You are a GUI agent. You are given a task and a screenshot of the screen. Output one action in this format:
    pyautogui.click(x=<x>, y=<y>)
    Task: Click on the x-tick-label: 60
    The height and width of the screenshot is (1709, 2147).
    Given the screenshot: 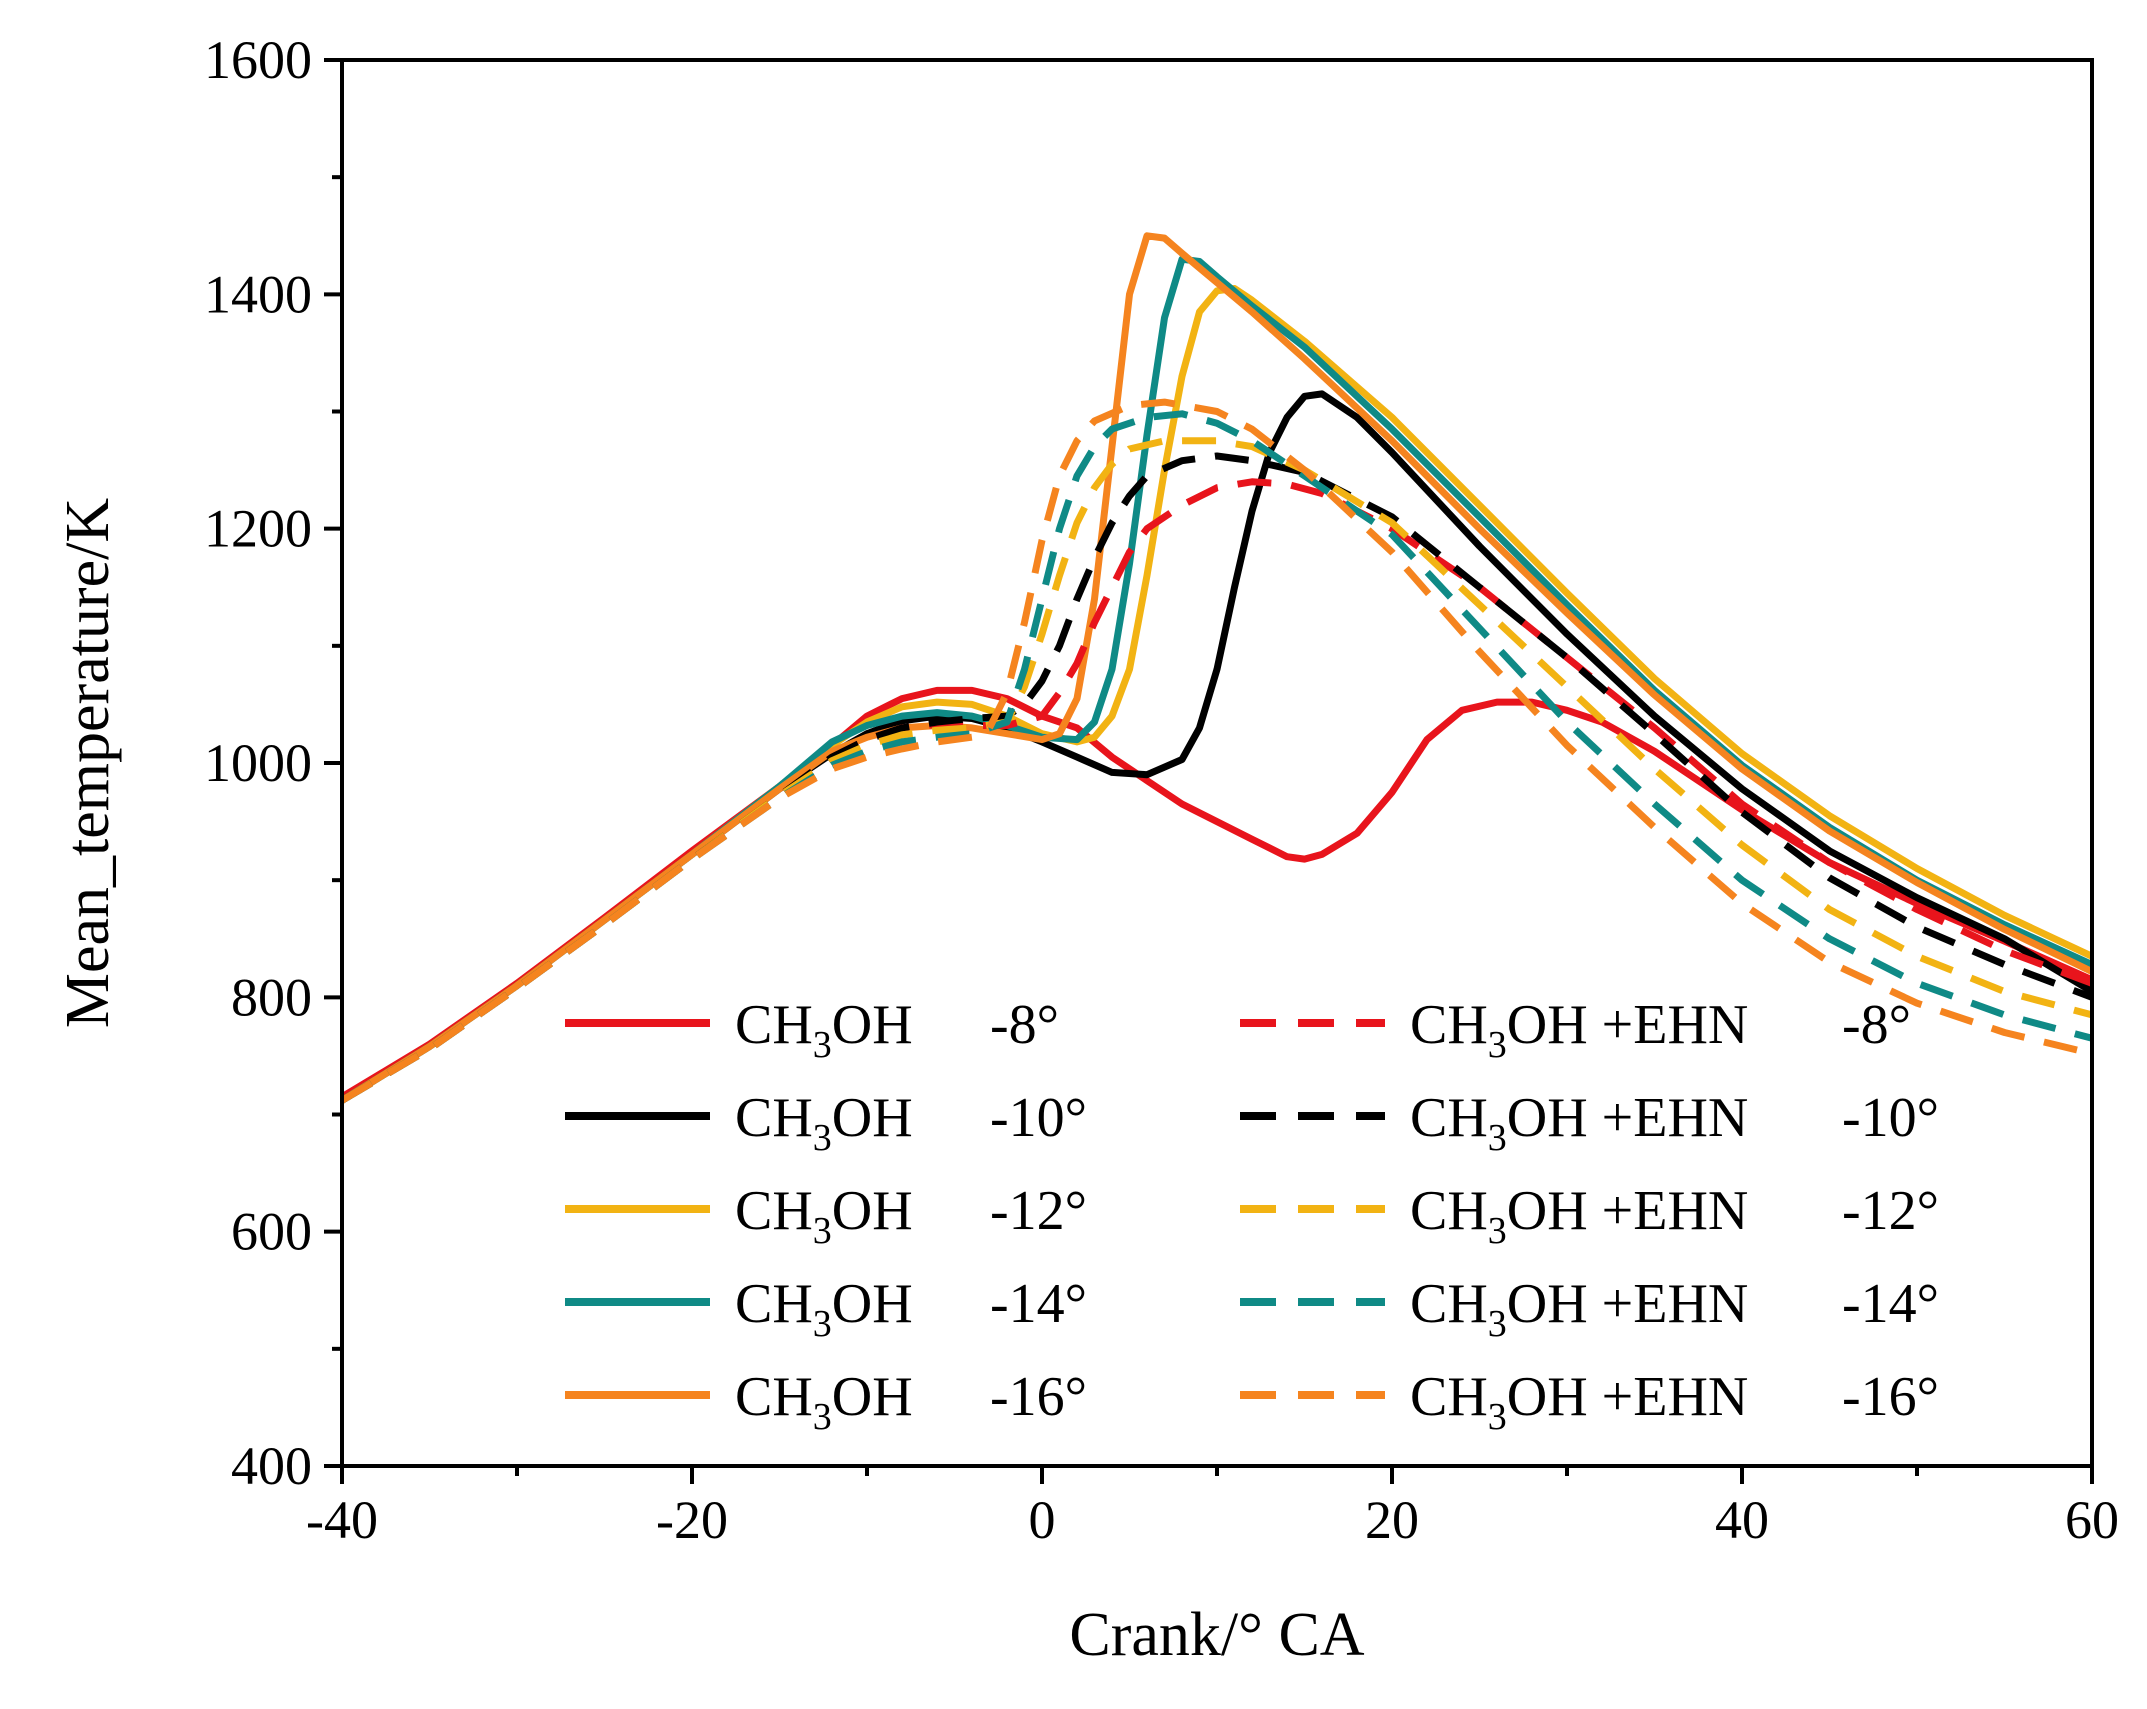 What is the action you would take?
    pyautogui.click(x=2092, y=1520)
    